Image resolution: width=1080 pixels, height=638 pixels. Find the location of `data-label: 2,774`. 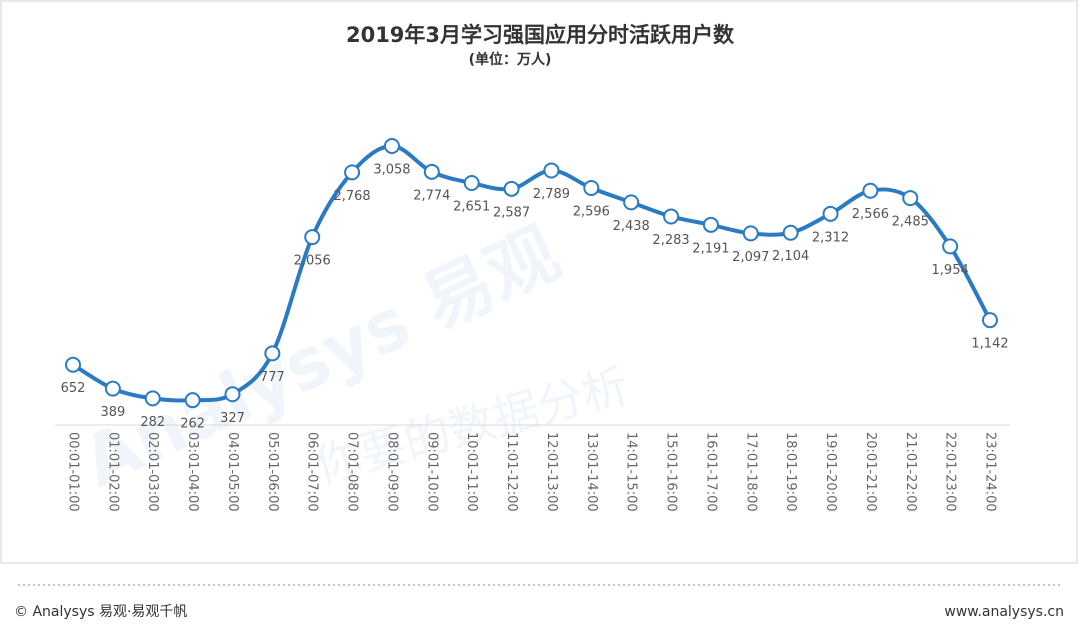

data-label: 2,774 is located at coordinates (431, 195).